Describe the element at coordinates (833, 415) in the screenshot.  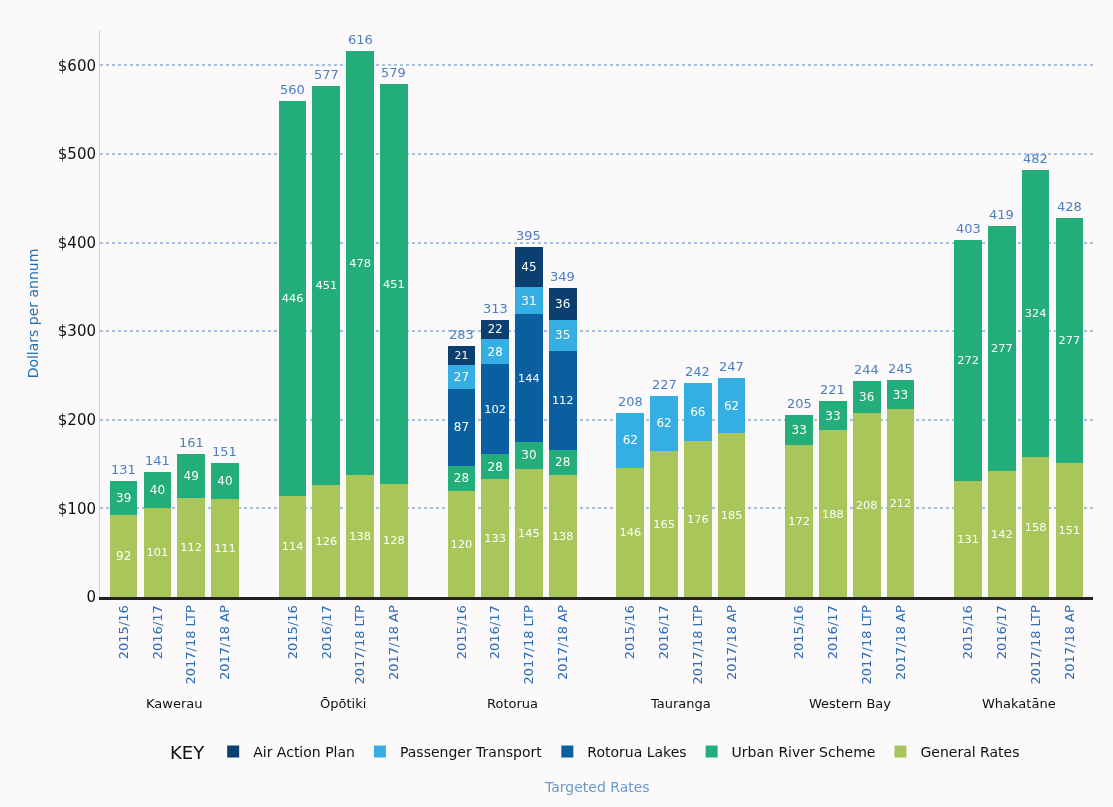
I see `data-label: 33` at that location.